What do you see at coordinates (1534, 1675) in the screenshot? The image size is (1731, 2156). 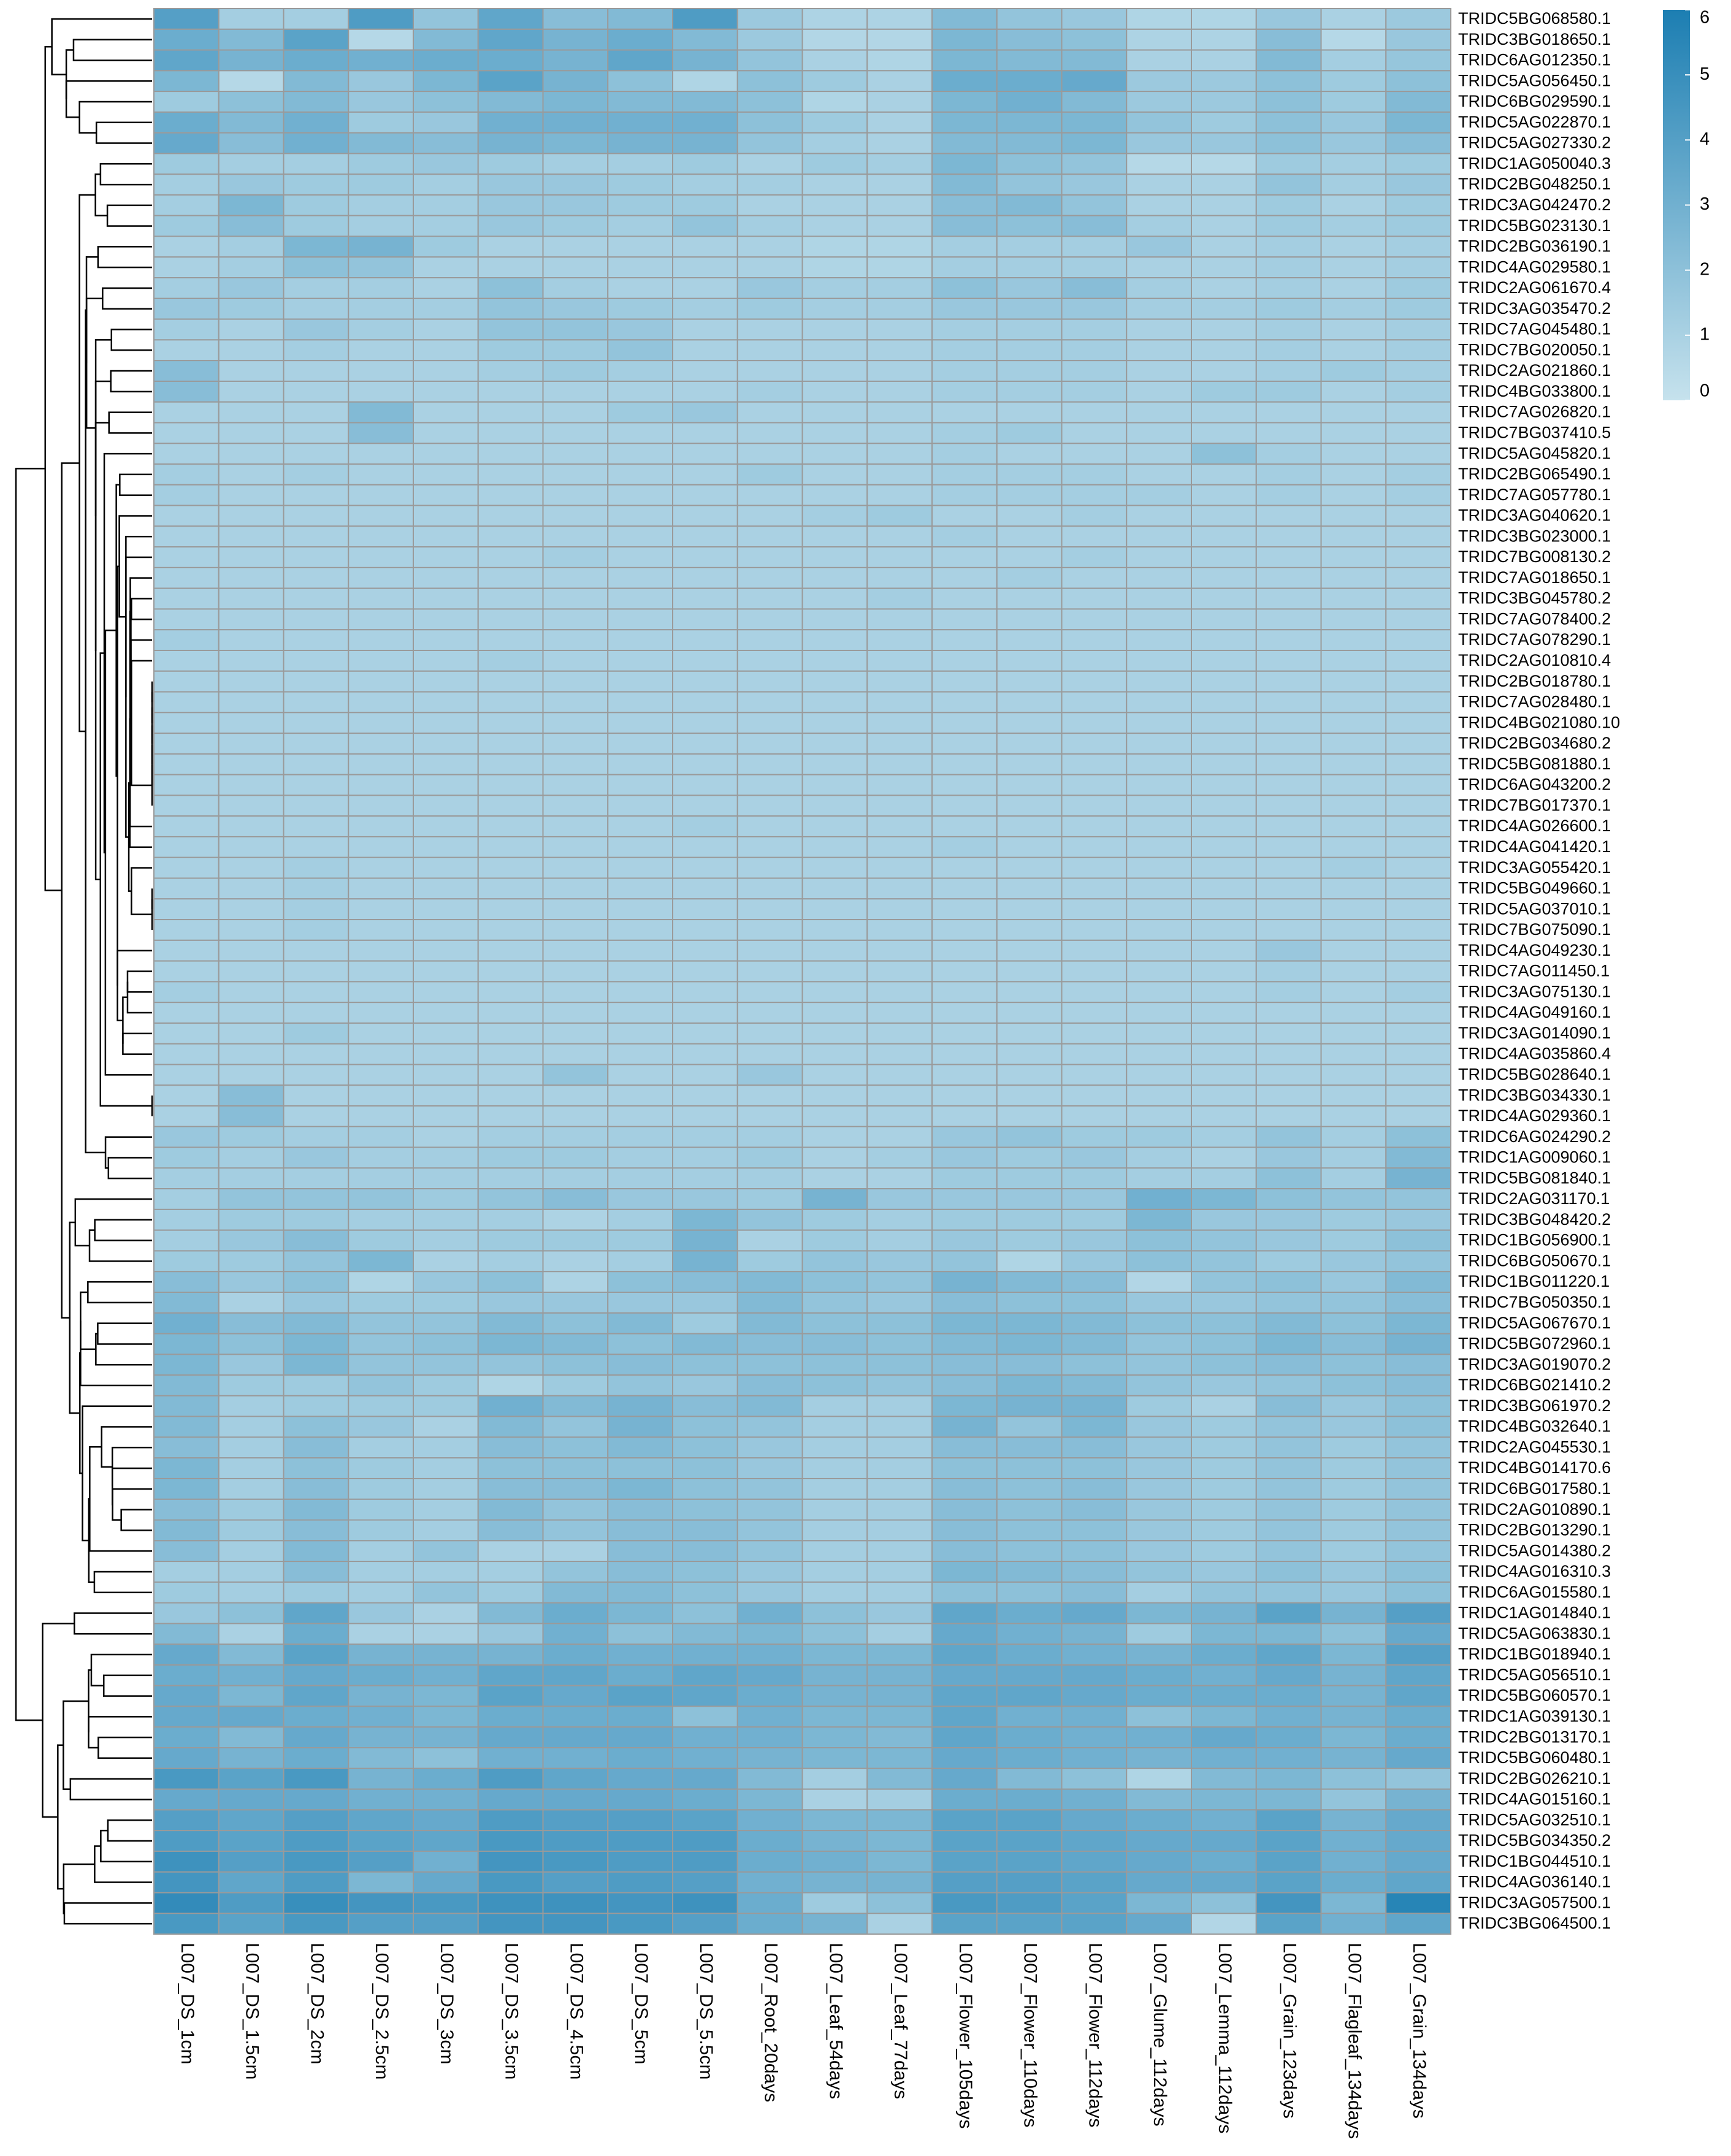 I see `row-label: TRIDC5AG056510.1` at bounding box center [1534, 1675].